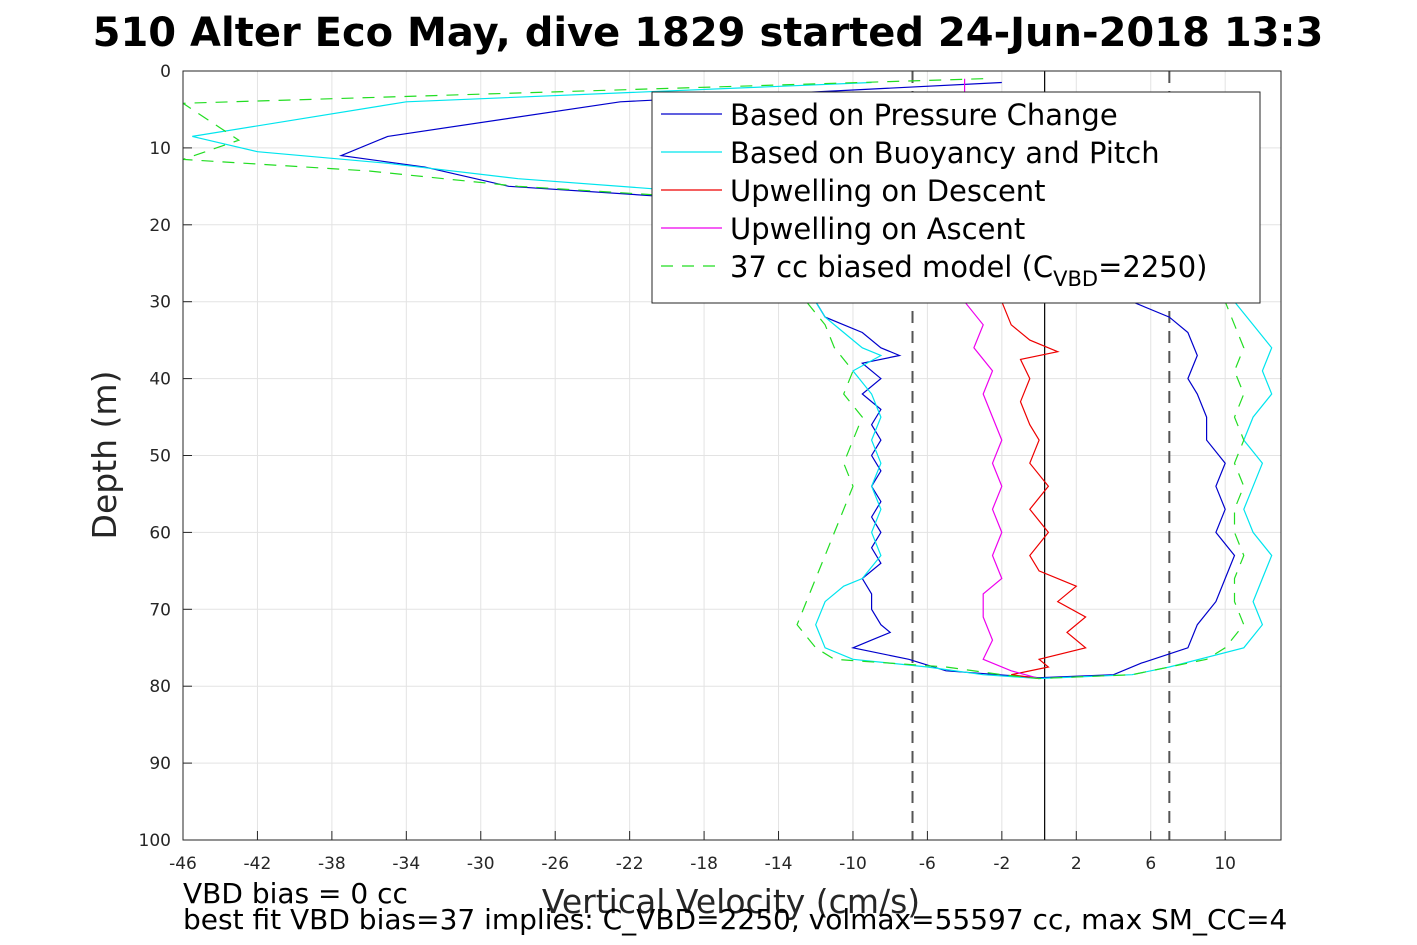 The image size is (1417, 945). I want to click on x-tick-label: -30, so click(481, 864).